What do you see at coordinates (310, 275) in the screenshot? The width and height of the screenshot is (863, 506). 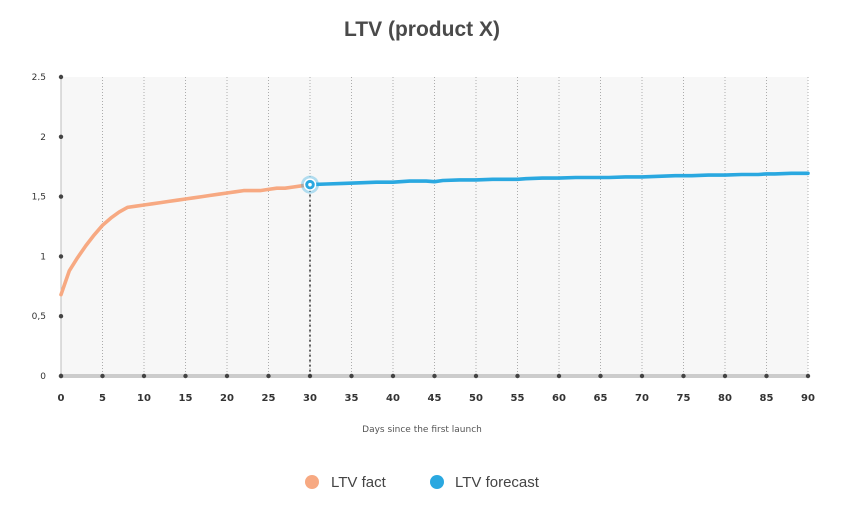 I see `highlight-marker` at bounding box center [310, 275].